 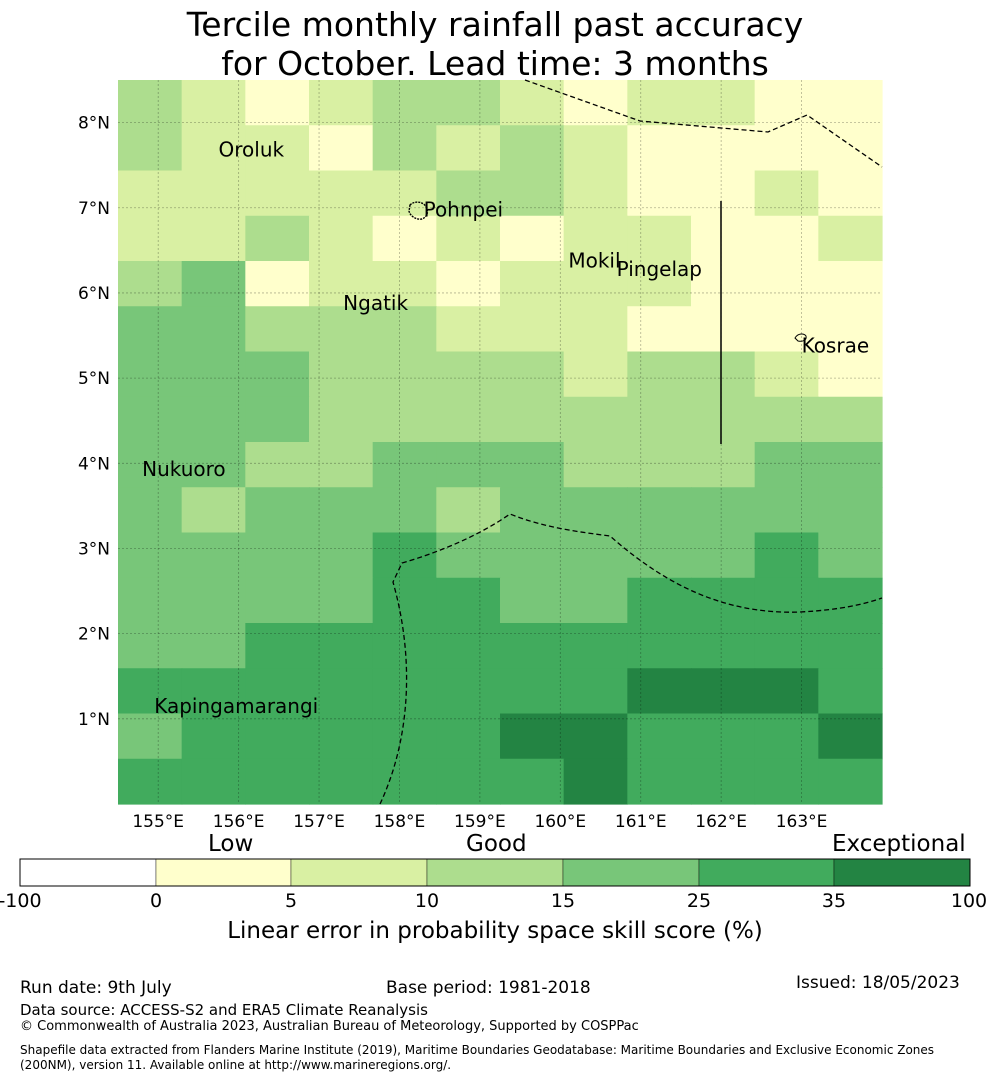 What do you see at coordinates (836, 346) in the screenshot?
I see `place-label: Kosrae` at bounding box center [836, 346].